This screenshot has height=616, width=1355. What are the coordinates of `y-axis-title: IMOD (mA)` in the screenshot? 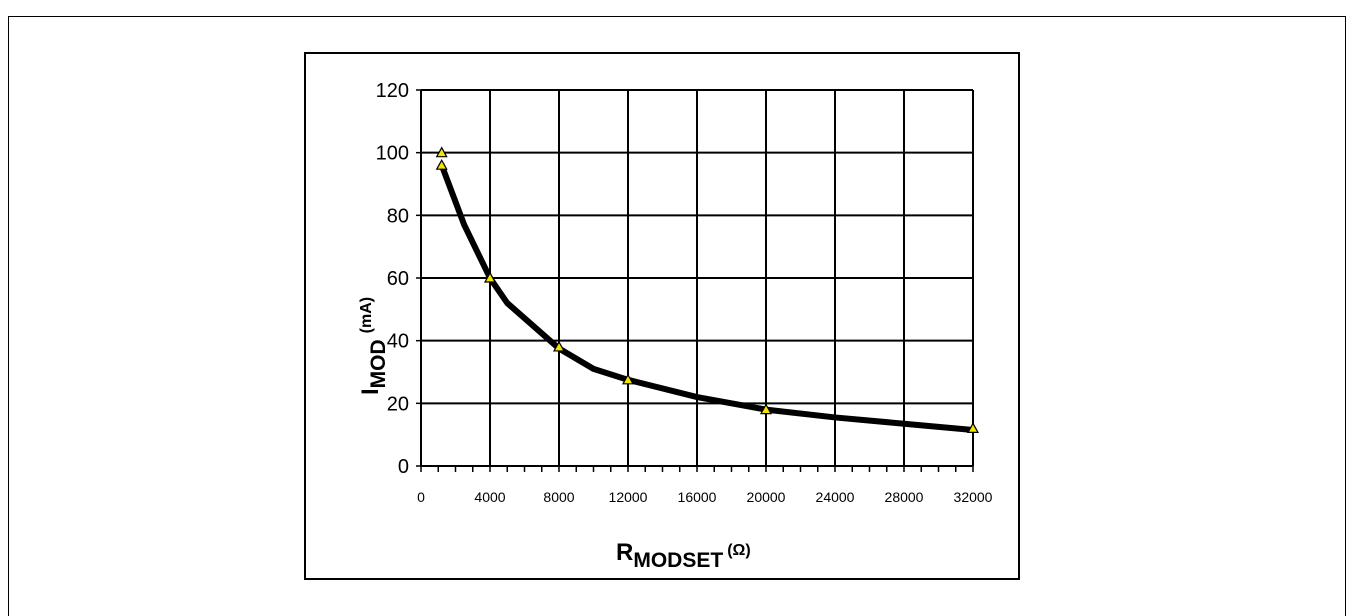 It's located at (373, 346).